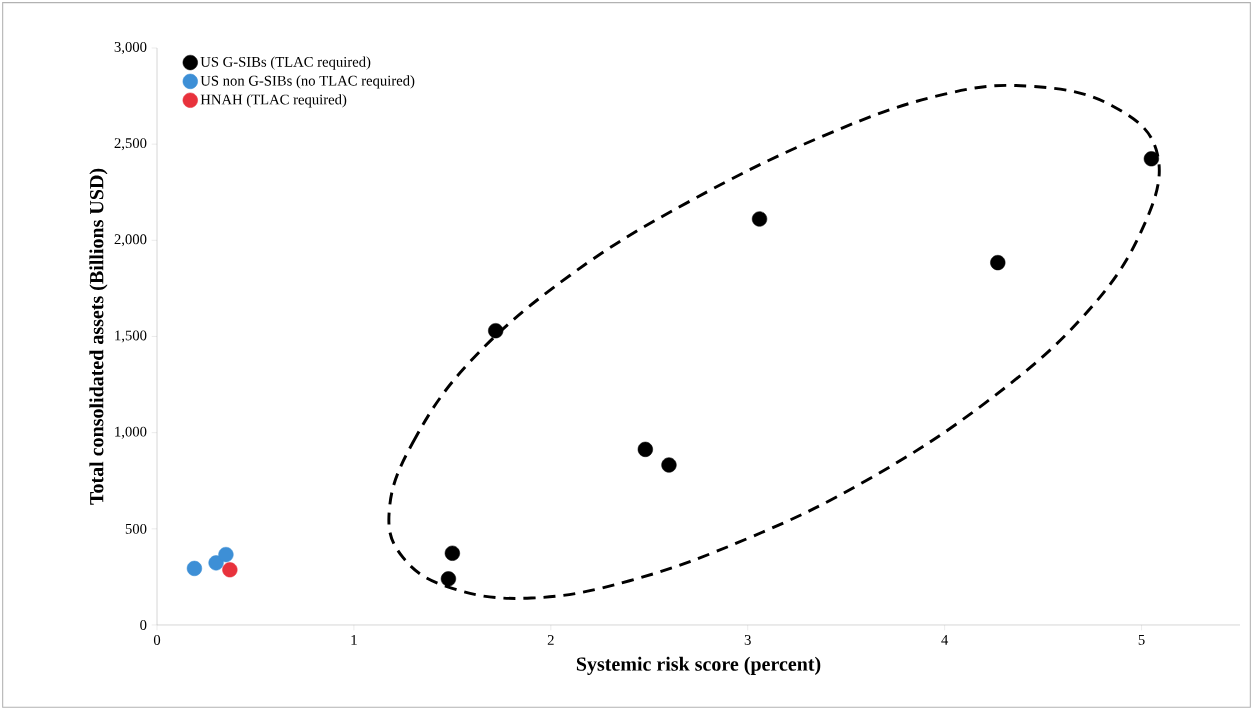 The image size is (1253, 710). I want to click on y-tick-label: 2,000, so click(130, 240).